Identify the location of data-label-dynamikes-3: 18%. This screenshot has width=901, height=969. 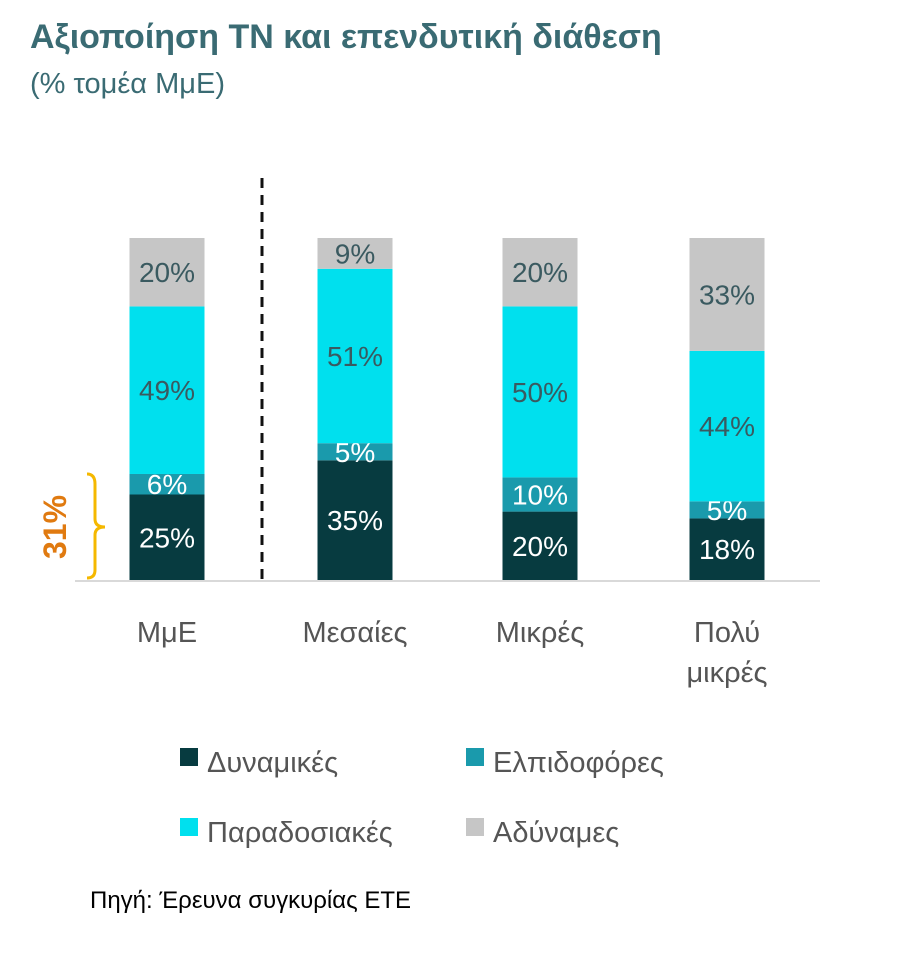
(727, 549).